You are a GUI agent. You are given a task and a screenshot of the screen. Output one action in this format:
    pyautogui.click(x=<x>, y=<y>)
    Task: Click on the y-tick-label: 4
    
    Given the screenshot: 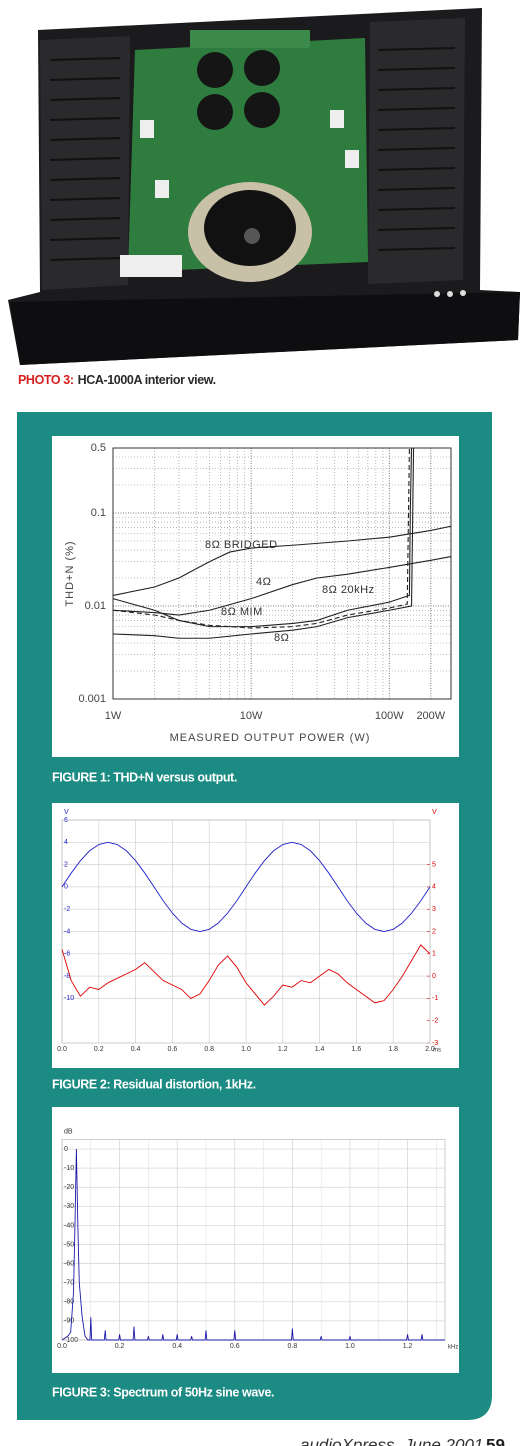 What is the action you would take?
    pyautogui.click(x=66, y=842)
    